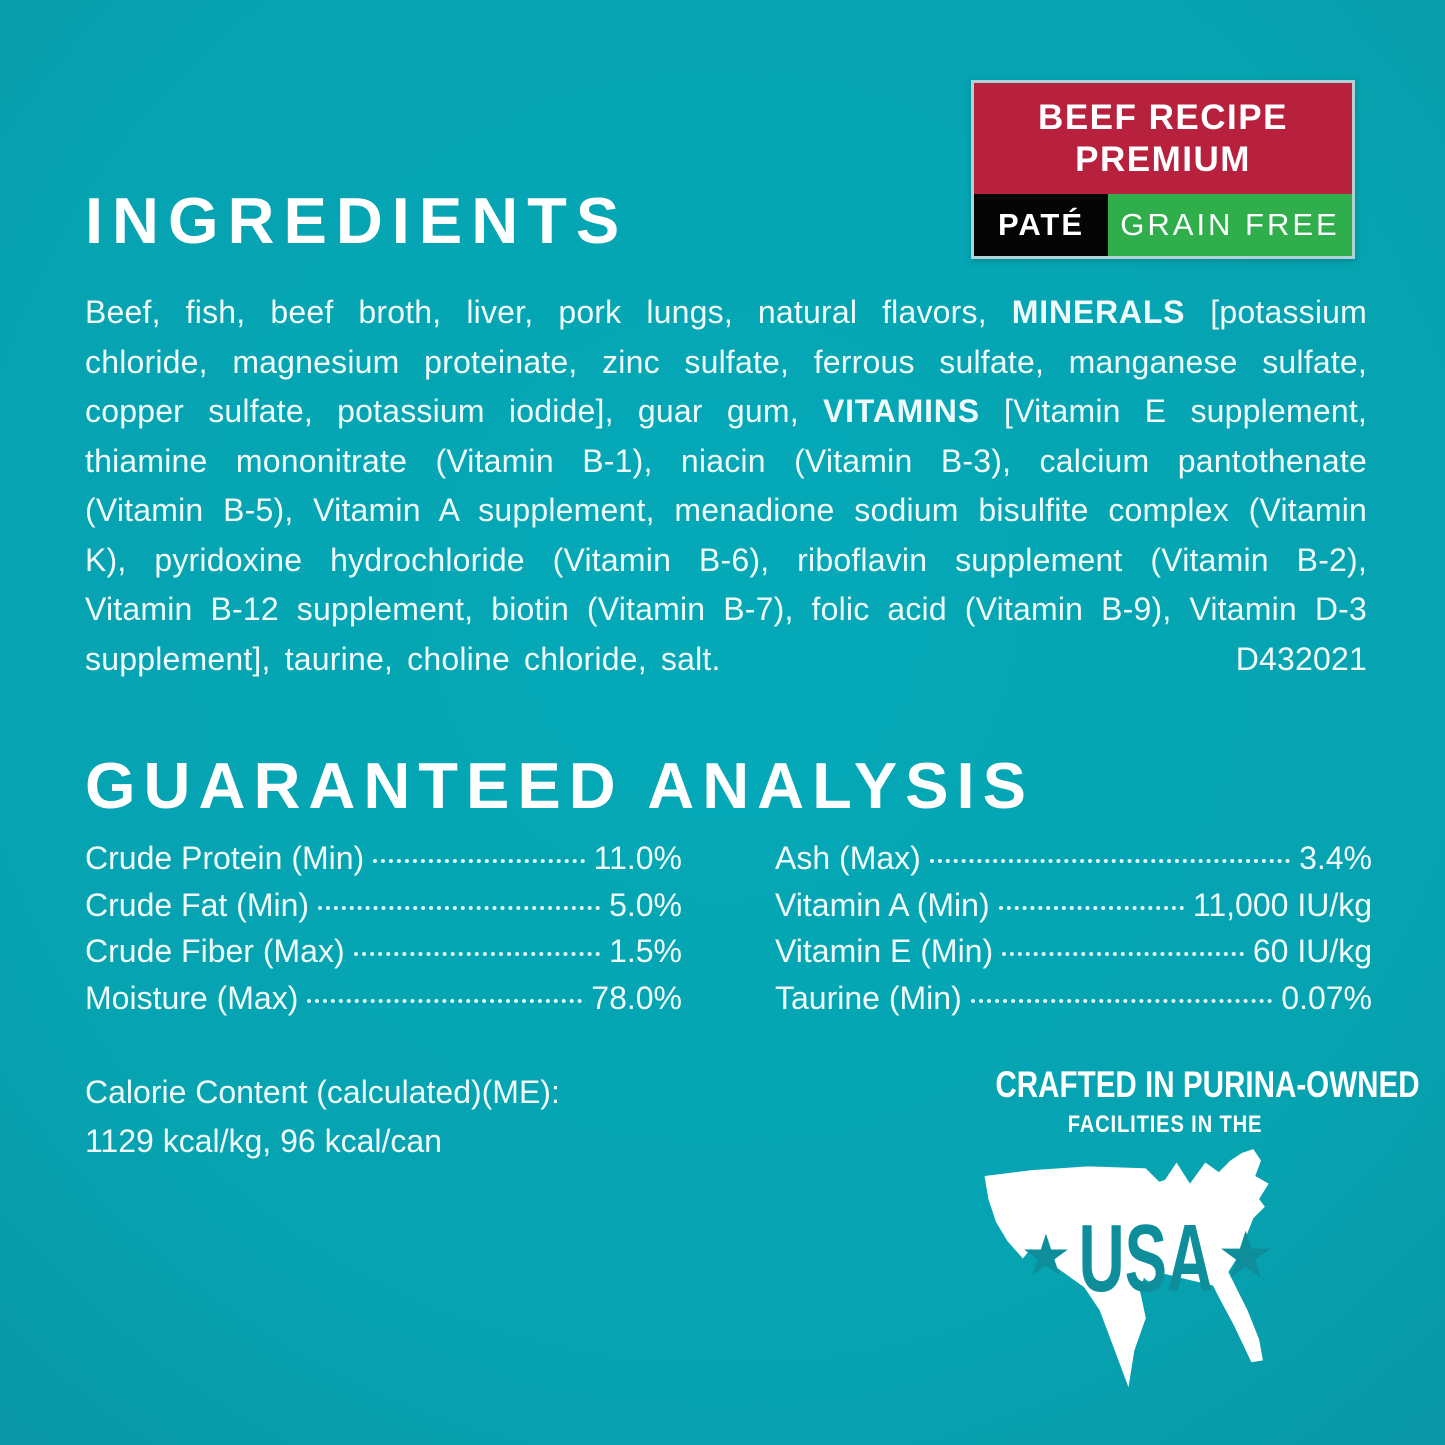  What do you see at coordinates (645, 951) in the screenshot?
I see `analysis-value: 1.5%` at bounding box center [645, 951].